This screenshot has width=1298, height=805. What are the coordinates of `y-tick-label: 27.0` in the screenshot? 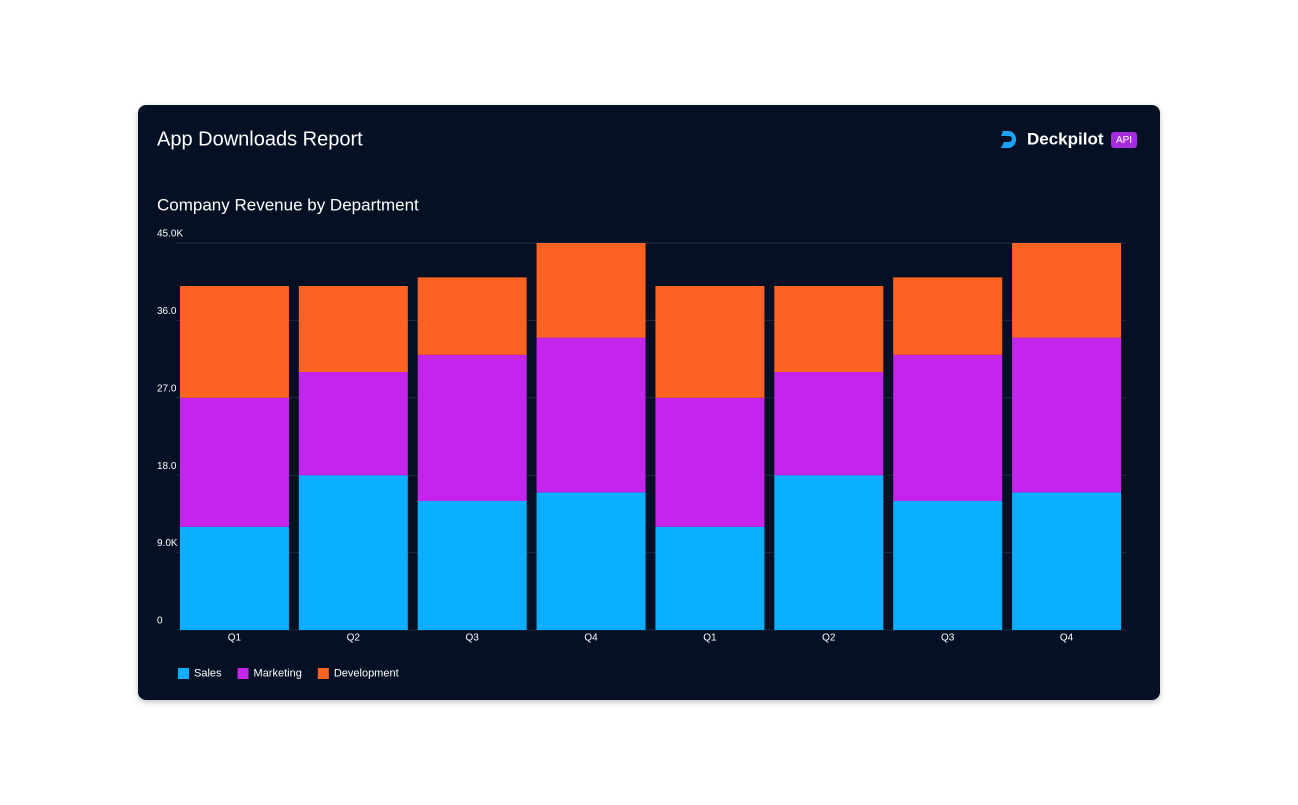 It's located at (167, 388).